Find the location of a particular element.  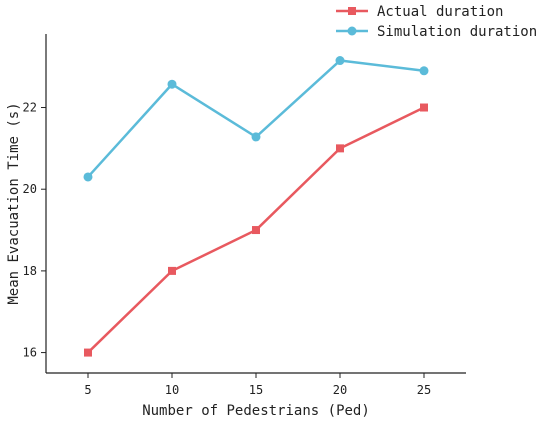

y-tick-label: 20 is located at coordinates (30, 189).